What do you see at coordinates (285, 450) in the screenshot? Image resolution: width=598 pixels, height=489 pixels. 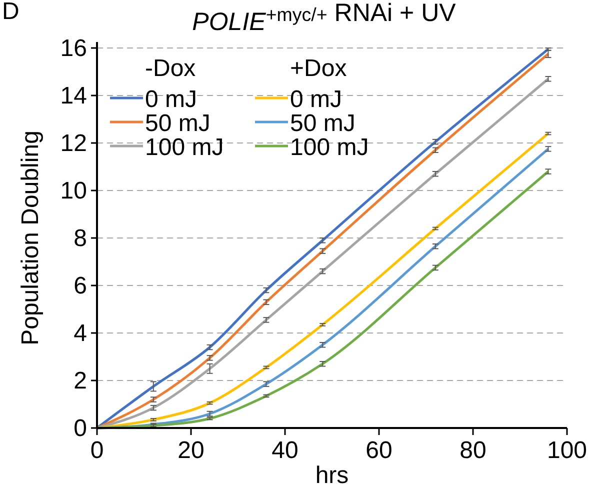 I see `x-tick-label: 40` at bounding box center [285, 450].